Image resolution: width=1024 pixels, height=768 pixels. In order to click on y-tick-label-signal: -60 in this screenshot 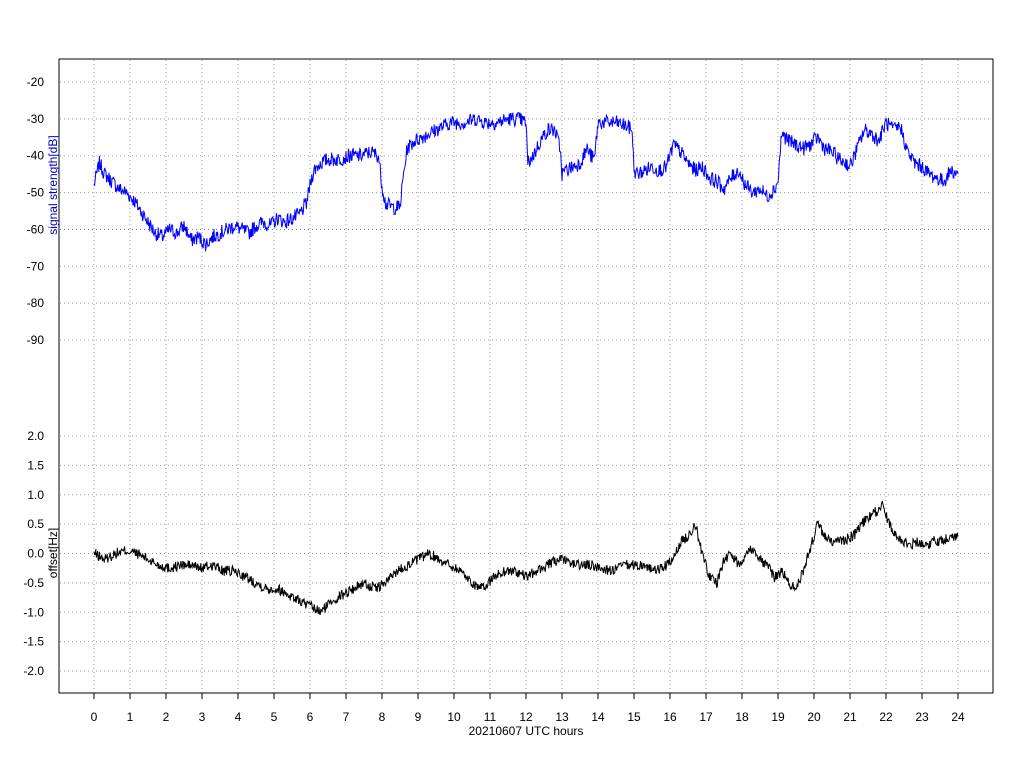, I will do `click(36, 229)`.